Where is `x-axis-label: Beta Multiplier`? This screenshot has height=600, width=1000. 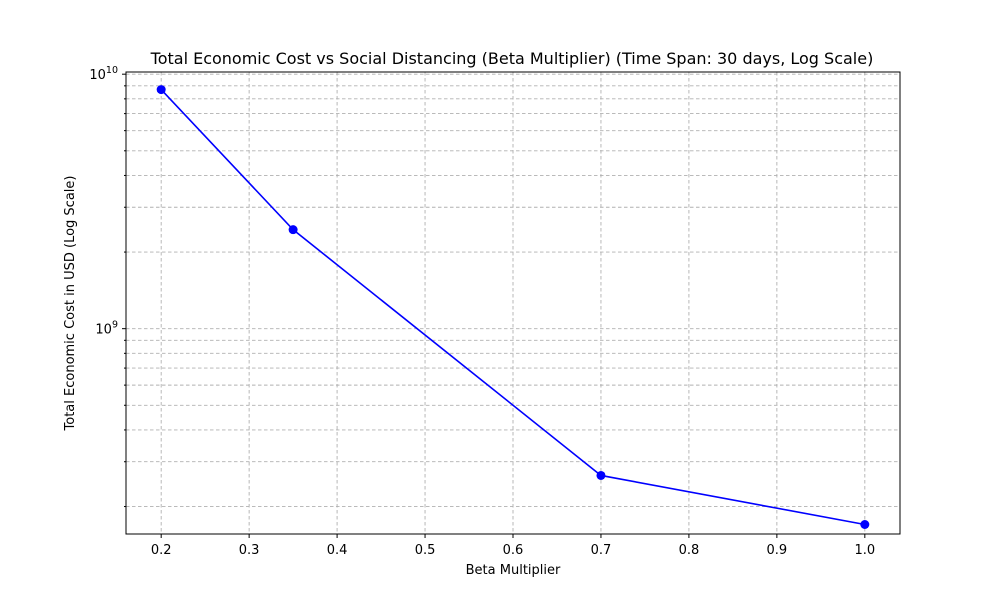 x-axis-label: Beta Multiplier is located at coordinates (513, 570).